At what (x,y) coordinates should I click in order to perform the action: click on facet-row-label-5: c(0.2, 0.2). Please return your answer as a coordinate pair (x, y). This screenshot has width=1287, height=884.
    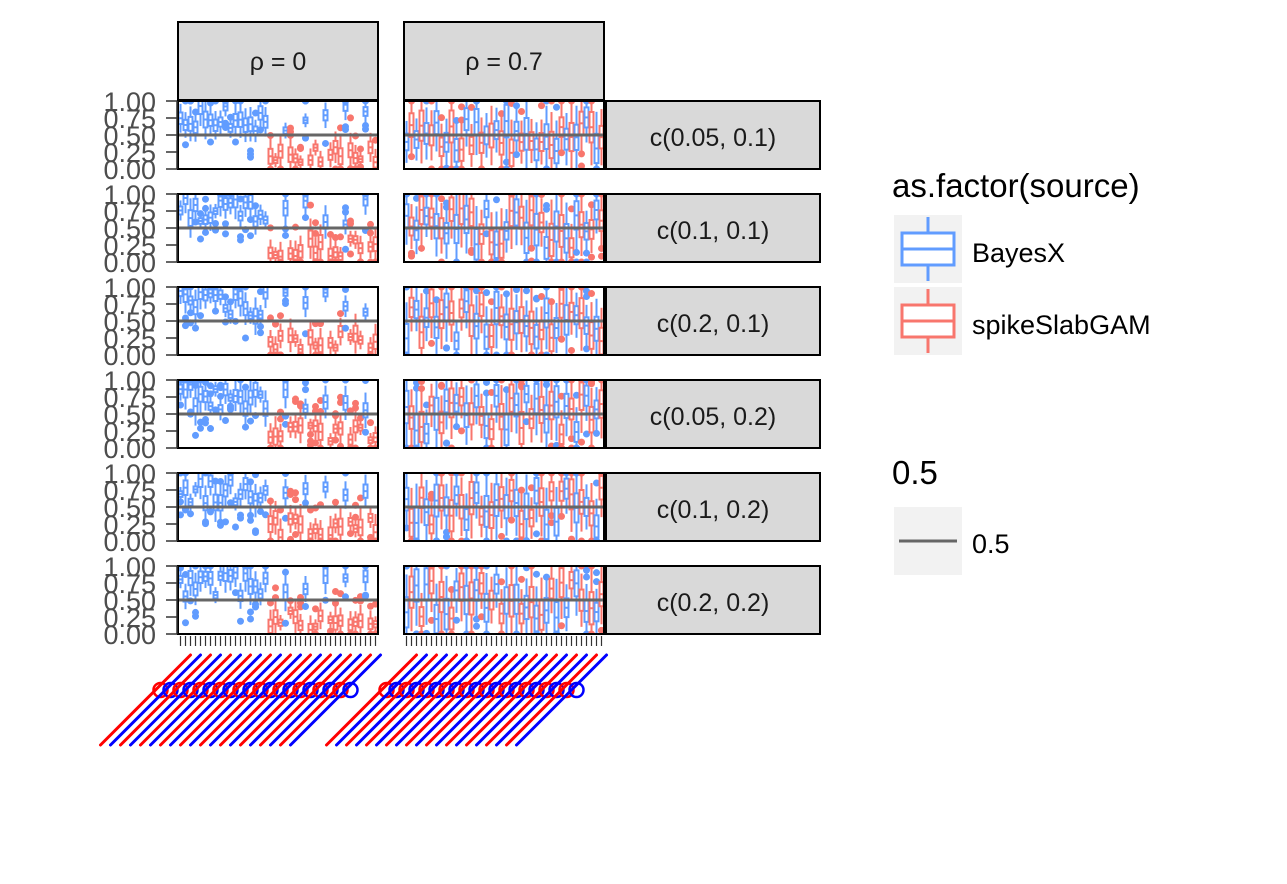
    Looking at the image, I should click on (713, 603).